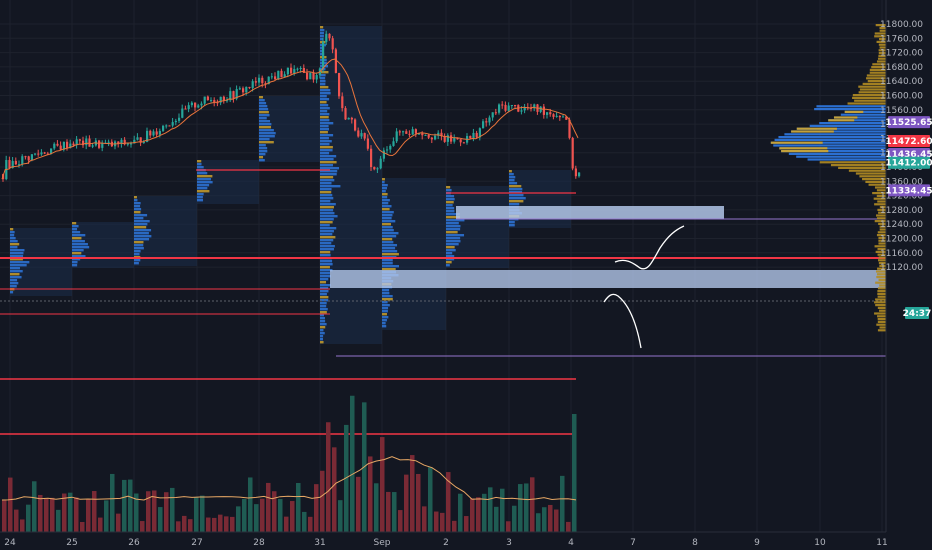 Image resolution: width=932 pixels, height=550 pixels. I want to click on price-badge-label: 11525.65, so click(908, 123).